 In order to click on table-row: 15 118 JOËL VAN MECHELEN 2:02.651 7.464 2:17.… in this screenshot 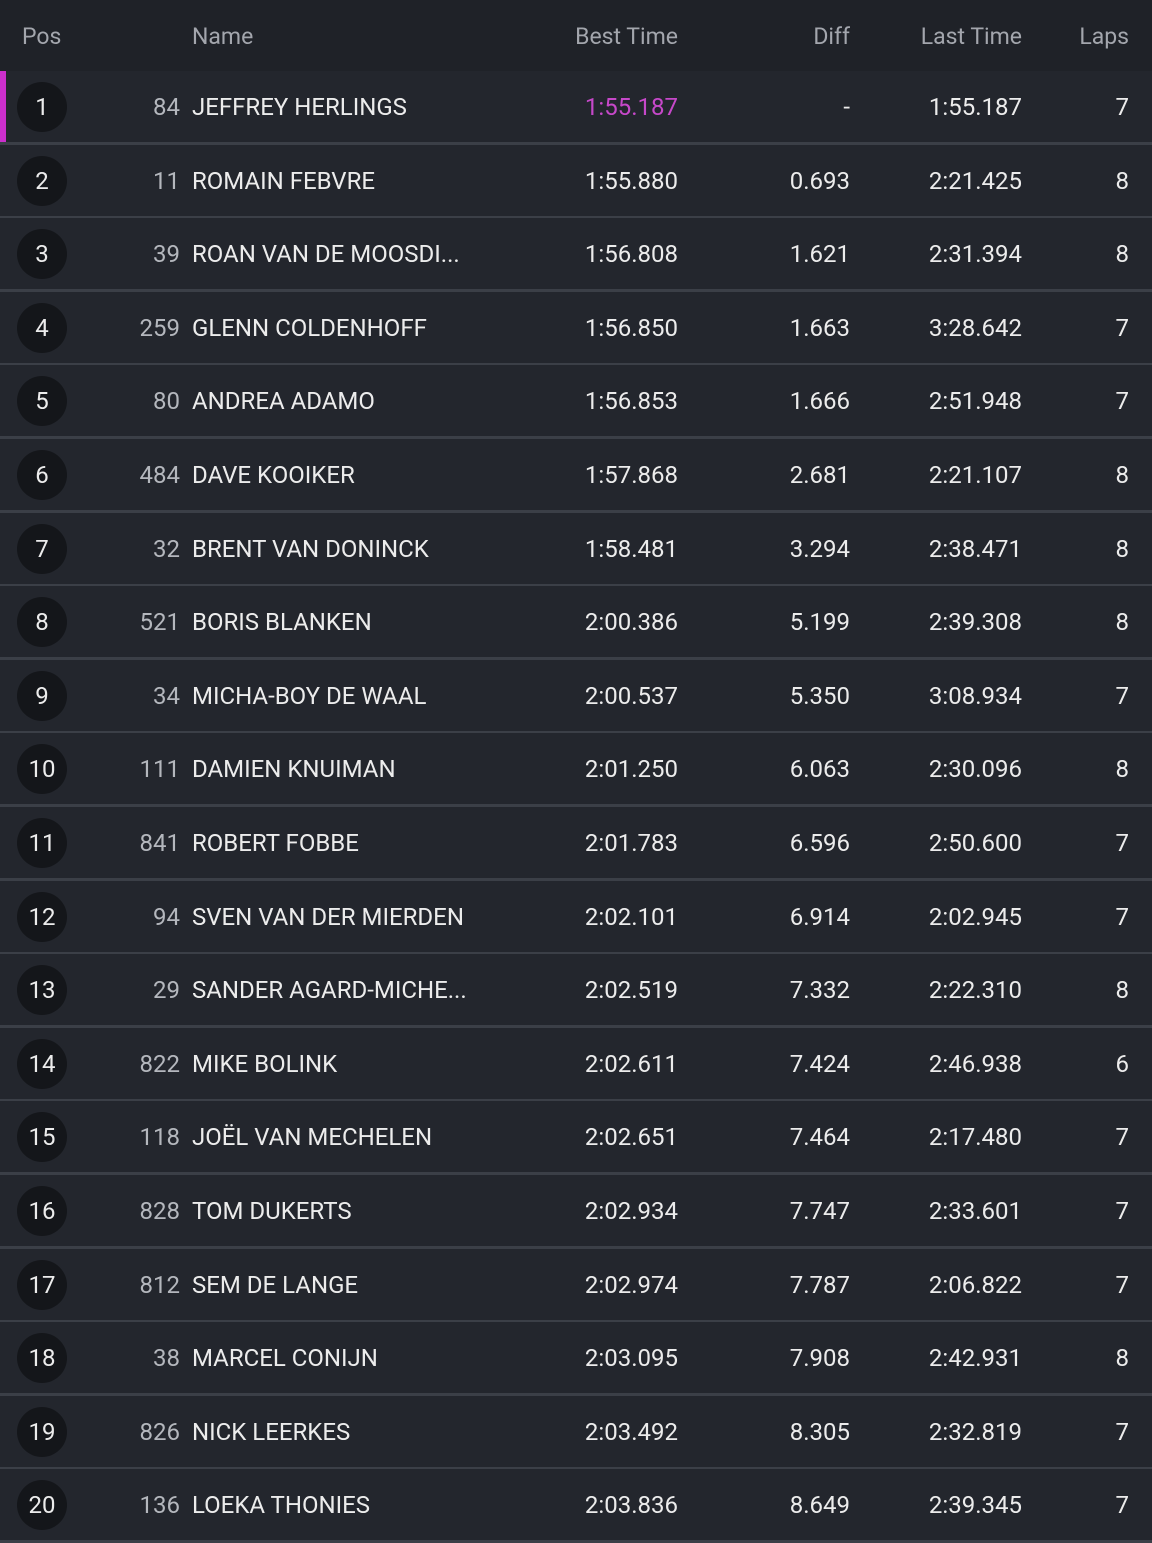, I will do `click(576, 1138)`.